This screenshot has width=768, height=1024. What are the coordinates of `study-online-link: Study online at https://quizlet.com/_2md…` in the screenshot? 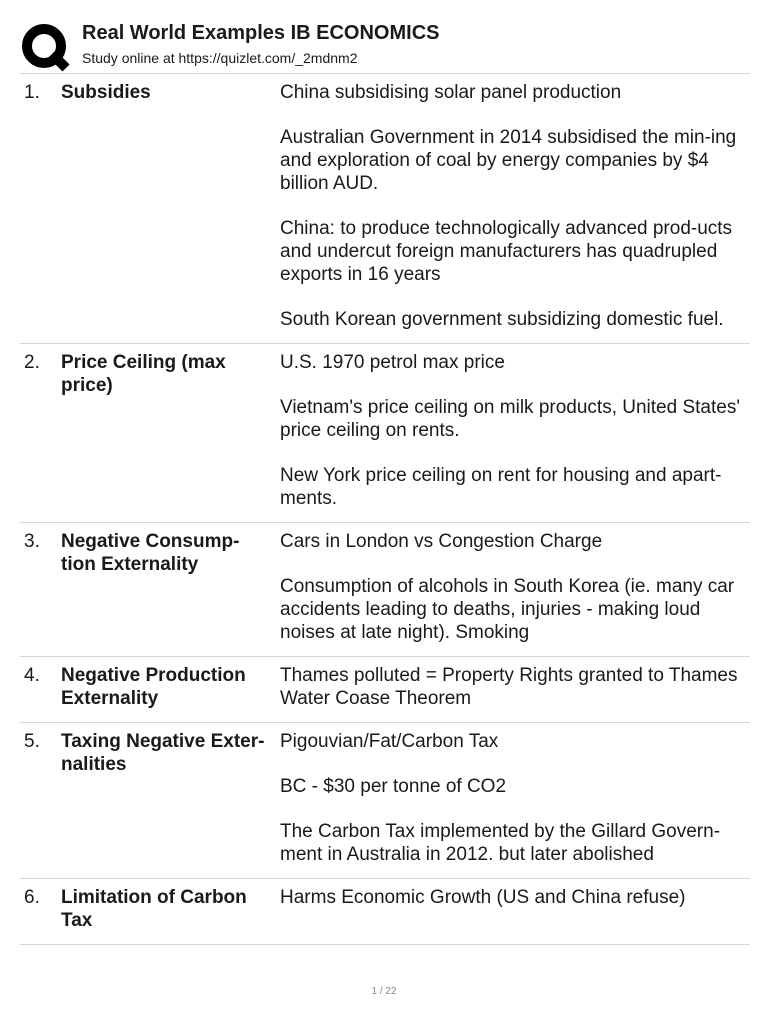 It's located at (220, 58).